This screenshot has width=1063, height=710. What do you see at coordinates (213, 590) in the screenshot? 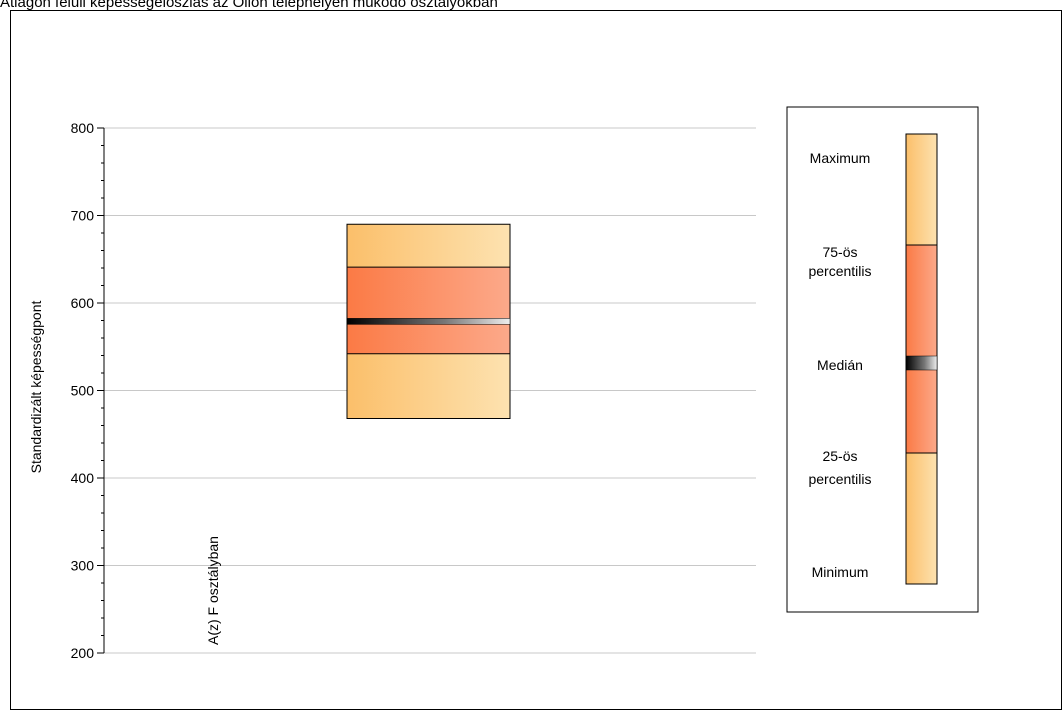
I see `category-label: A(z) F osztályban` at bounding box center [213, 590].